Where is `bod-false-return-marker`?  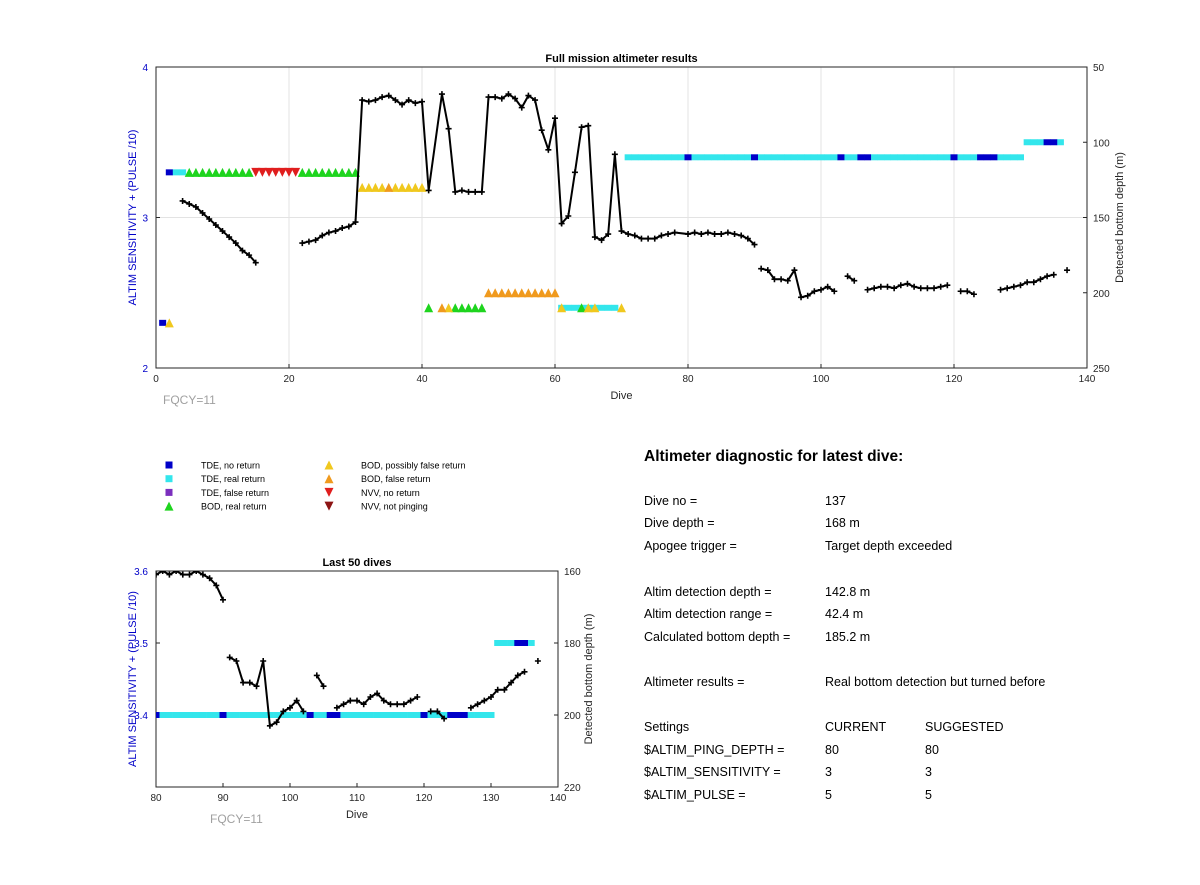 bod-false-return-marker is located at coordinates (502, 293).